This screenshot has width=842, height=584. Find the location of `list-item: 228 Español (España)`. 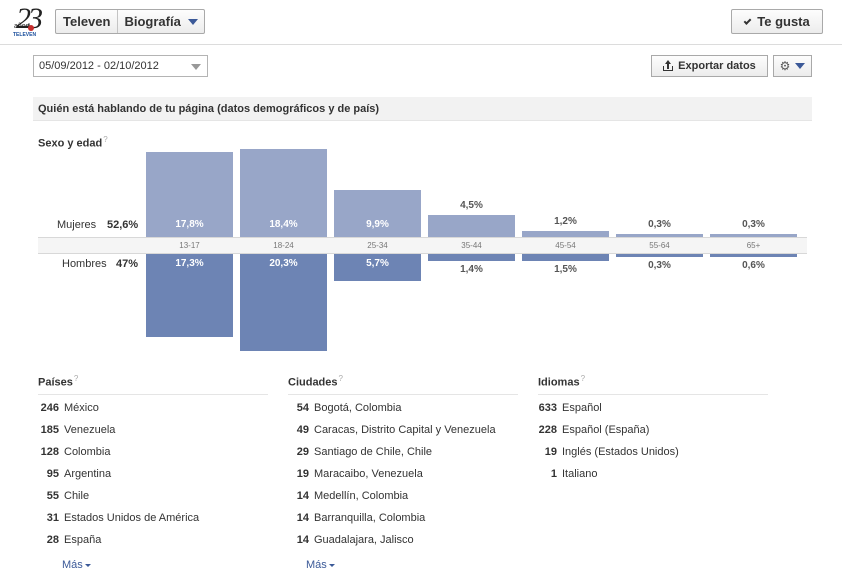

list-item: 228 Español (España) is located at coordinates (653, 430).